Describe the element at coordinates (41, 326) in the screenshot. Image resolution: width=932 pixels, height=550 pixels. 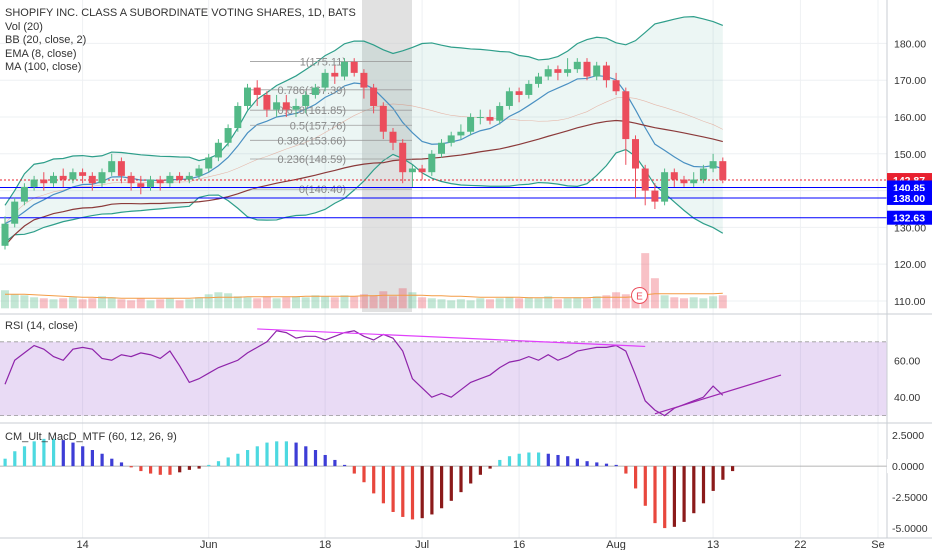
I see `rsi-title: RSI (14, close)` at that location.